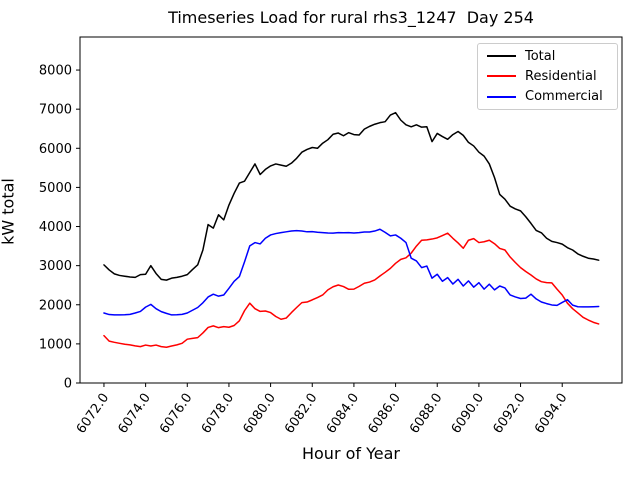 This screenshot has height=480, width=640. What do you see at coordinates (551, 414) in the screenshot?
I see `x-tick-label: 6094.0` at bounding box center [551, 414].